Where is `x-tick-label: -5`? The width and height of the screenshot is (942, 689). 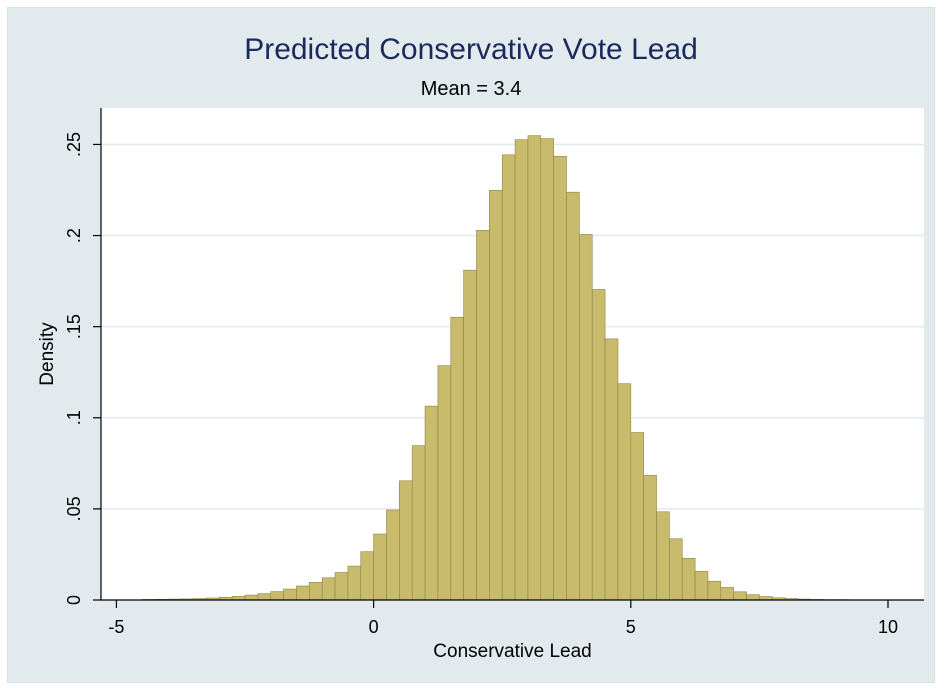 x-tick-label: -5 is located at coordinates (116, 627).